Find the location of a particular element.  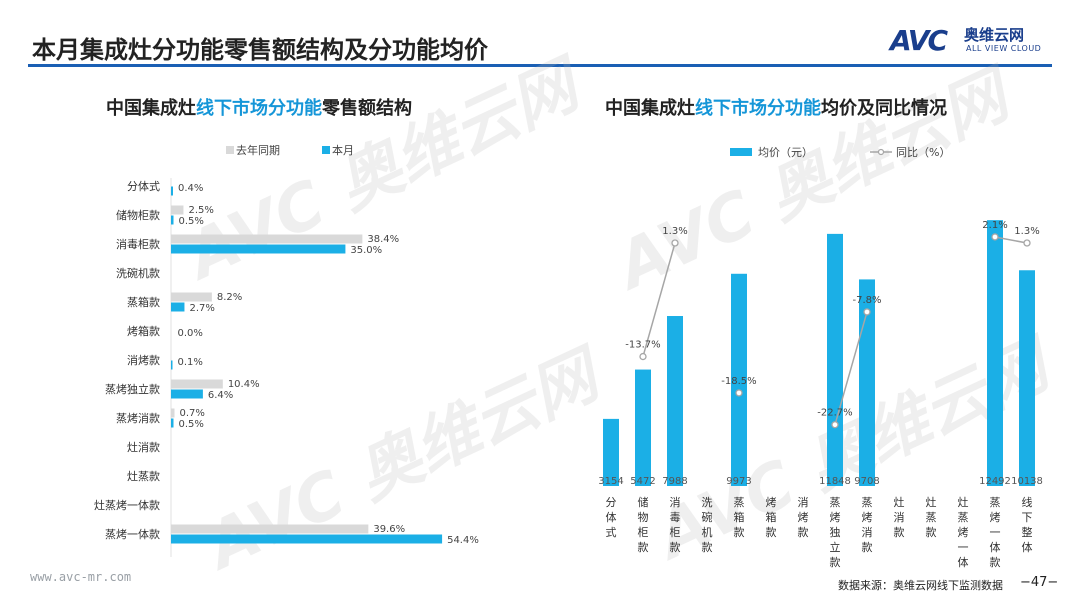

header-divider is located at coordinates (540, 65).